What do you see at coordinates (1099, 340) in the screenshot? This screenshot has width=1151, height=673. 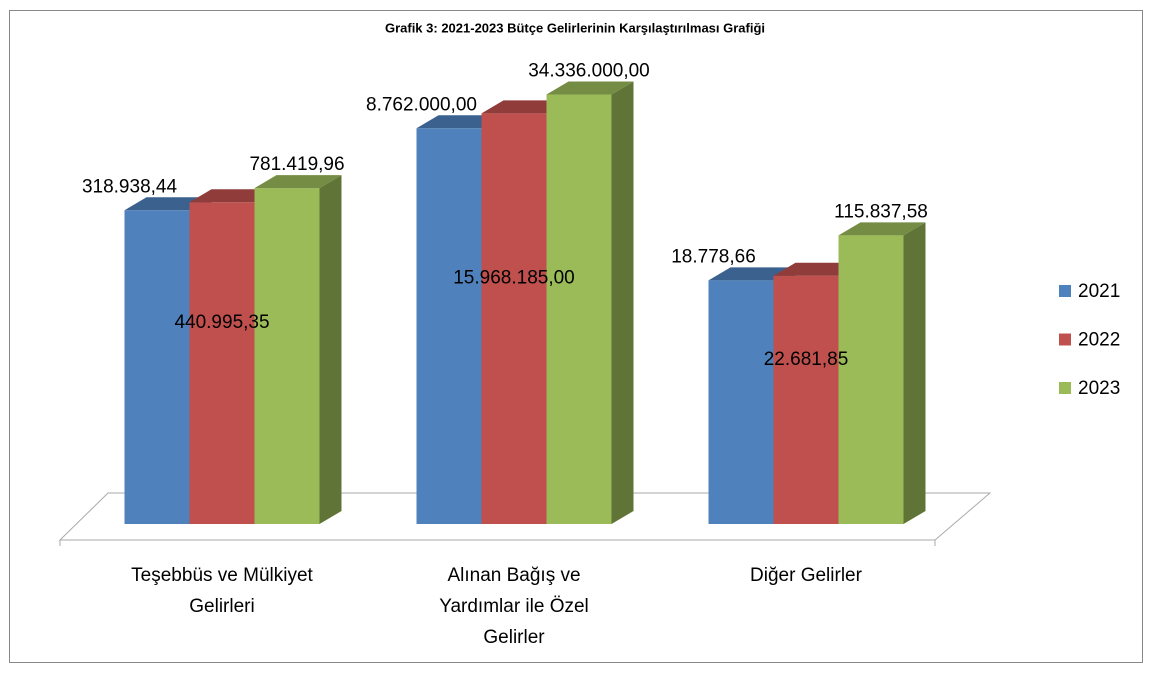 I see `legend-label: 2022` at bounding box center [1099, 340].